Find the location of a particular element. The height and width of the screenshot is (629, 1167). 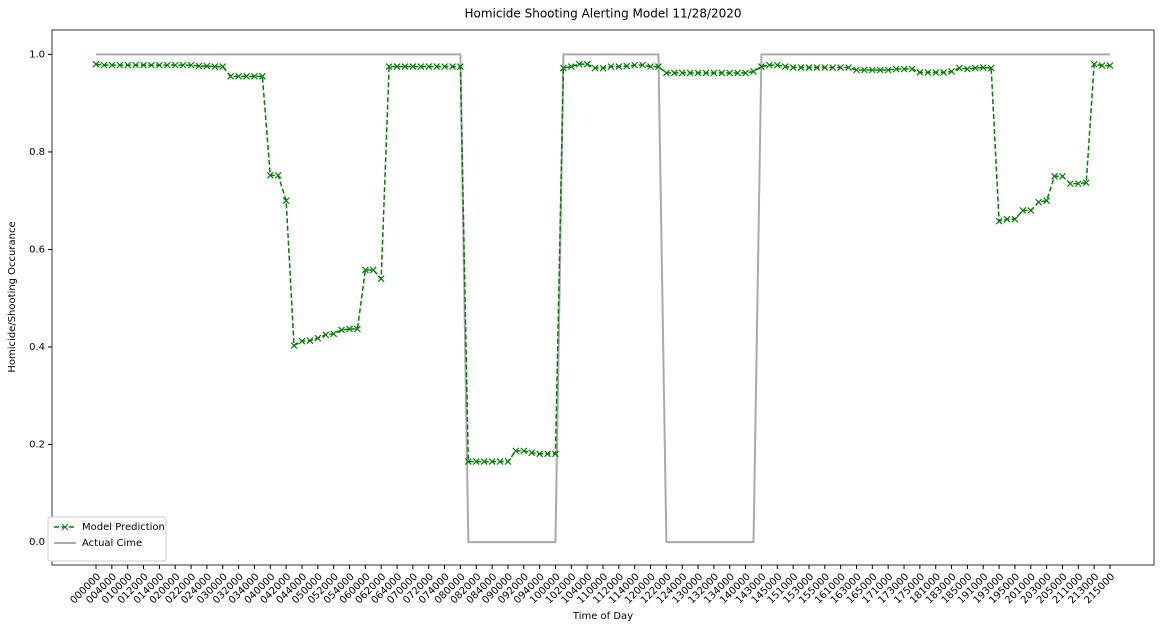

legend-label: Actual Cime is located at coordinates (112, 543).